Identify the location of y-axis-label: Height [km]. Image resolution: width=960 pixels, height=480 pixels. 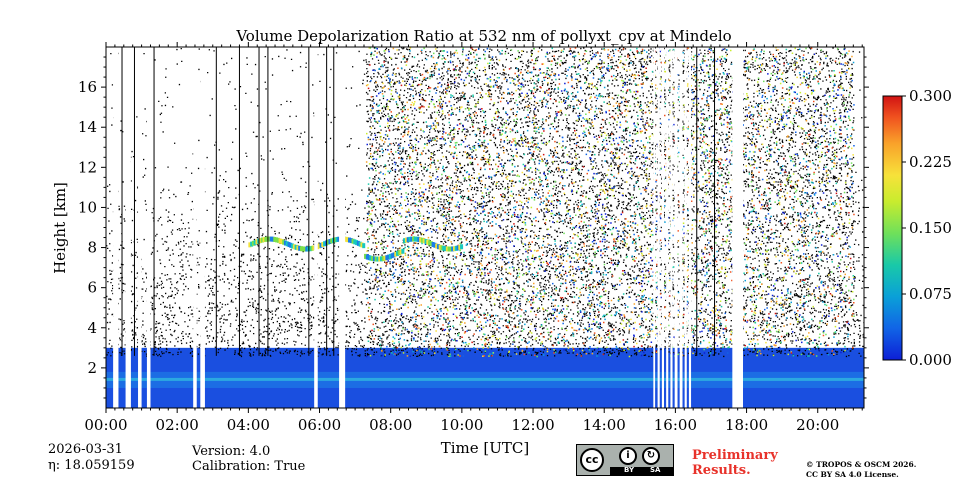
(60, 228).